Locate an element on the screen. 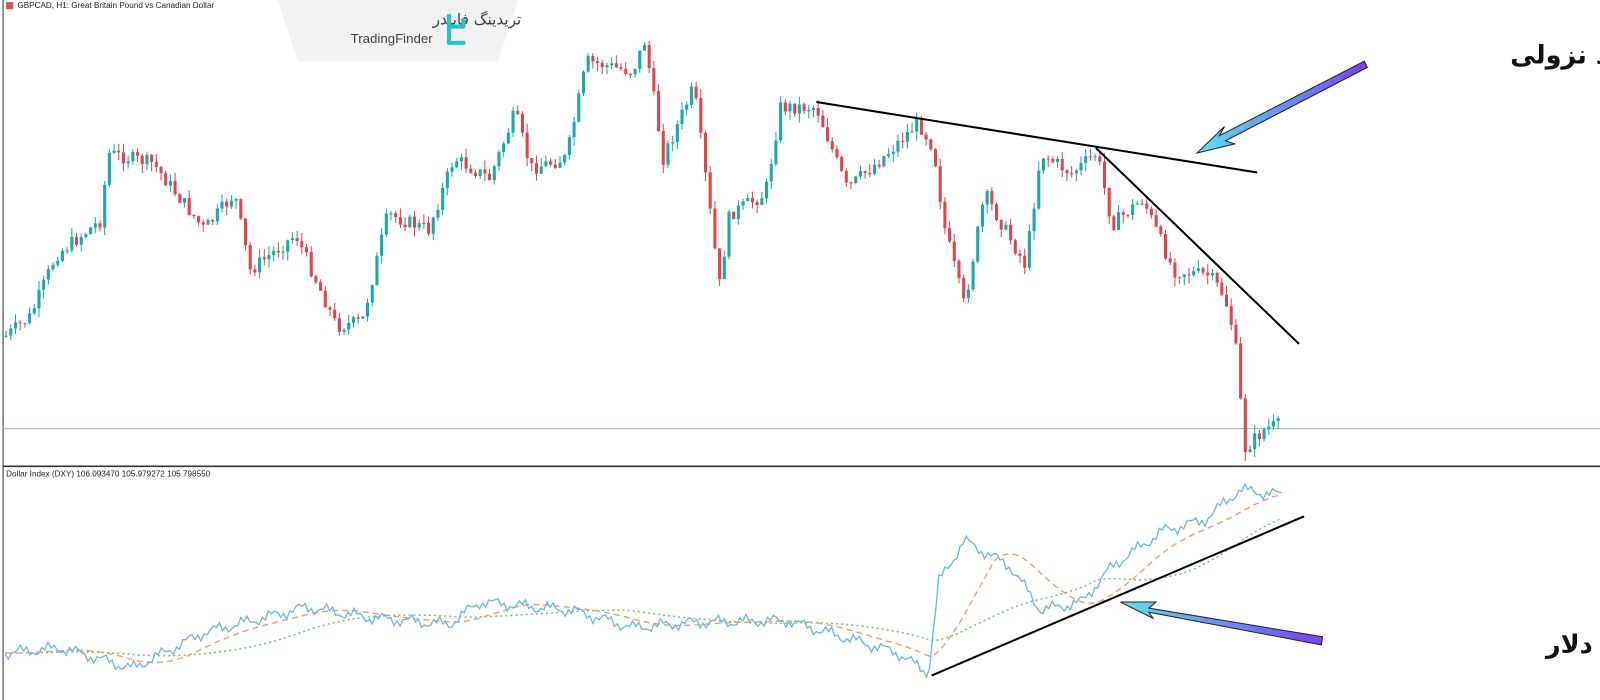 Image resolution: width=1600 pixels, height=700 pixels. logo: تریدینگ فایندر TradingFinder is located at coordinates (399, 31).